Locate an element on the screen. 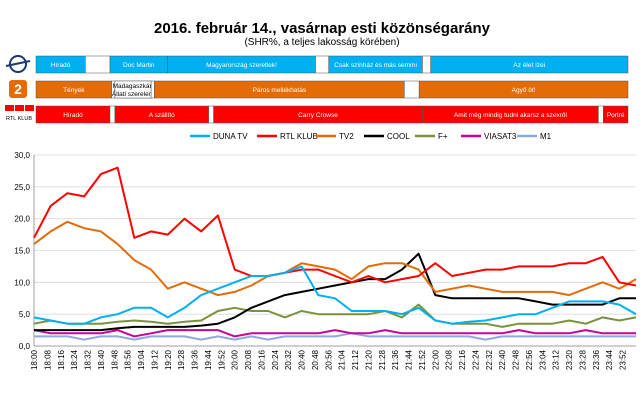 The width and height of the screenshot is (644, 415). x-tick-label: 21:44 is located at coordinates (409, 359).